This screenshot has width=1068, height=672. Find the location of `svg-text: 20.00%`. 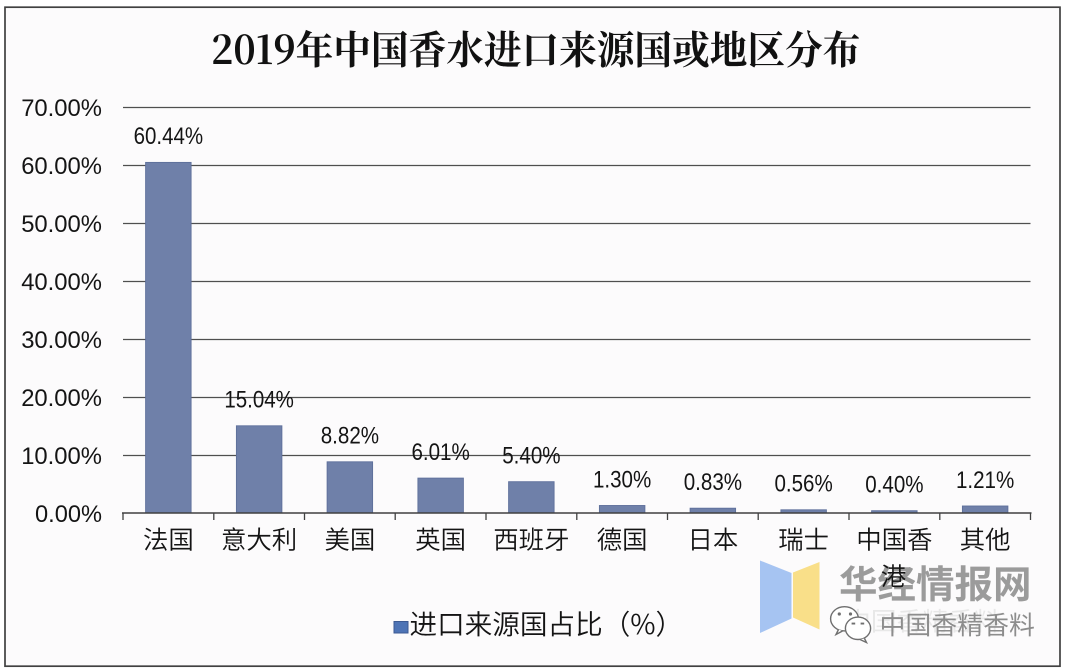

svg-text: 20.00% is located at coordinates (61, 398).